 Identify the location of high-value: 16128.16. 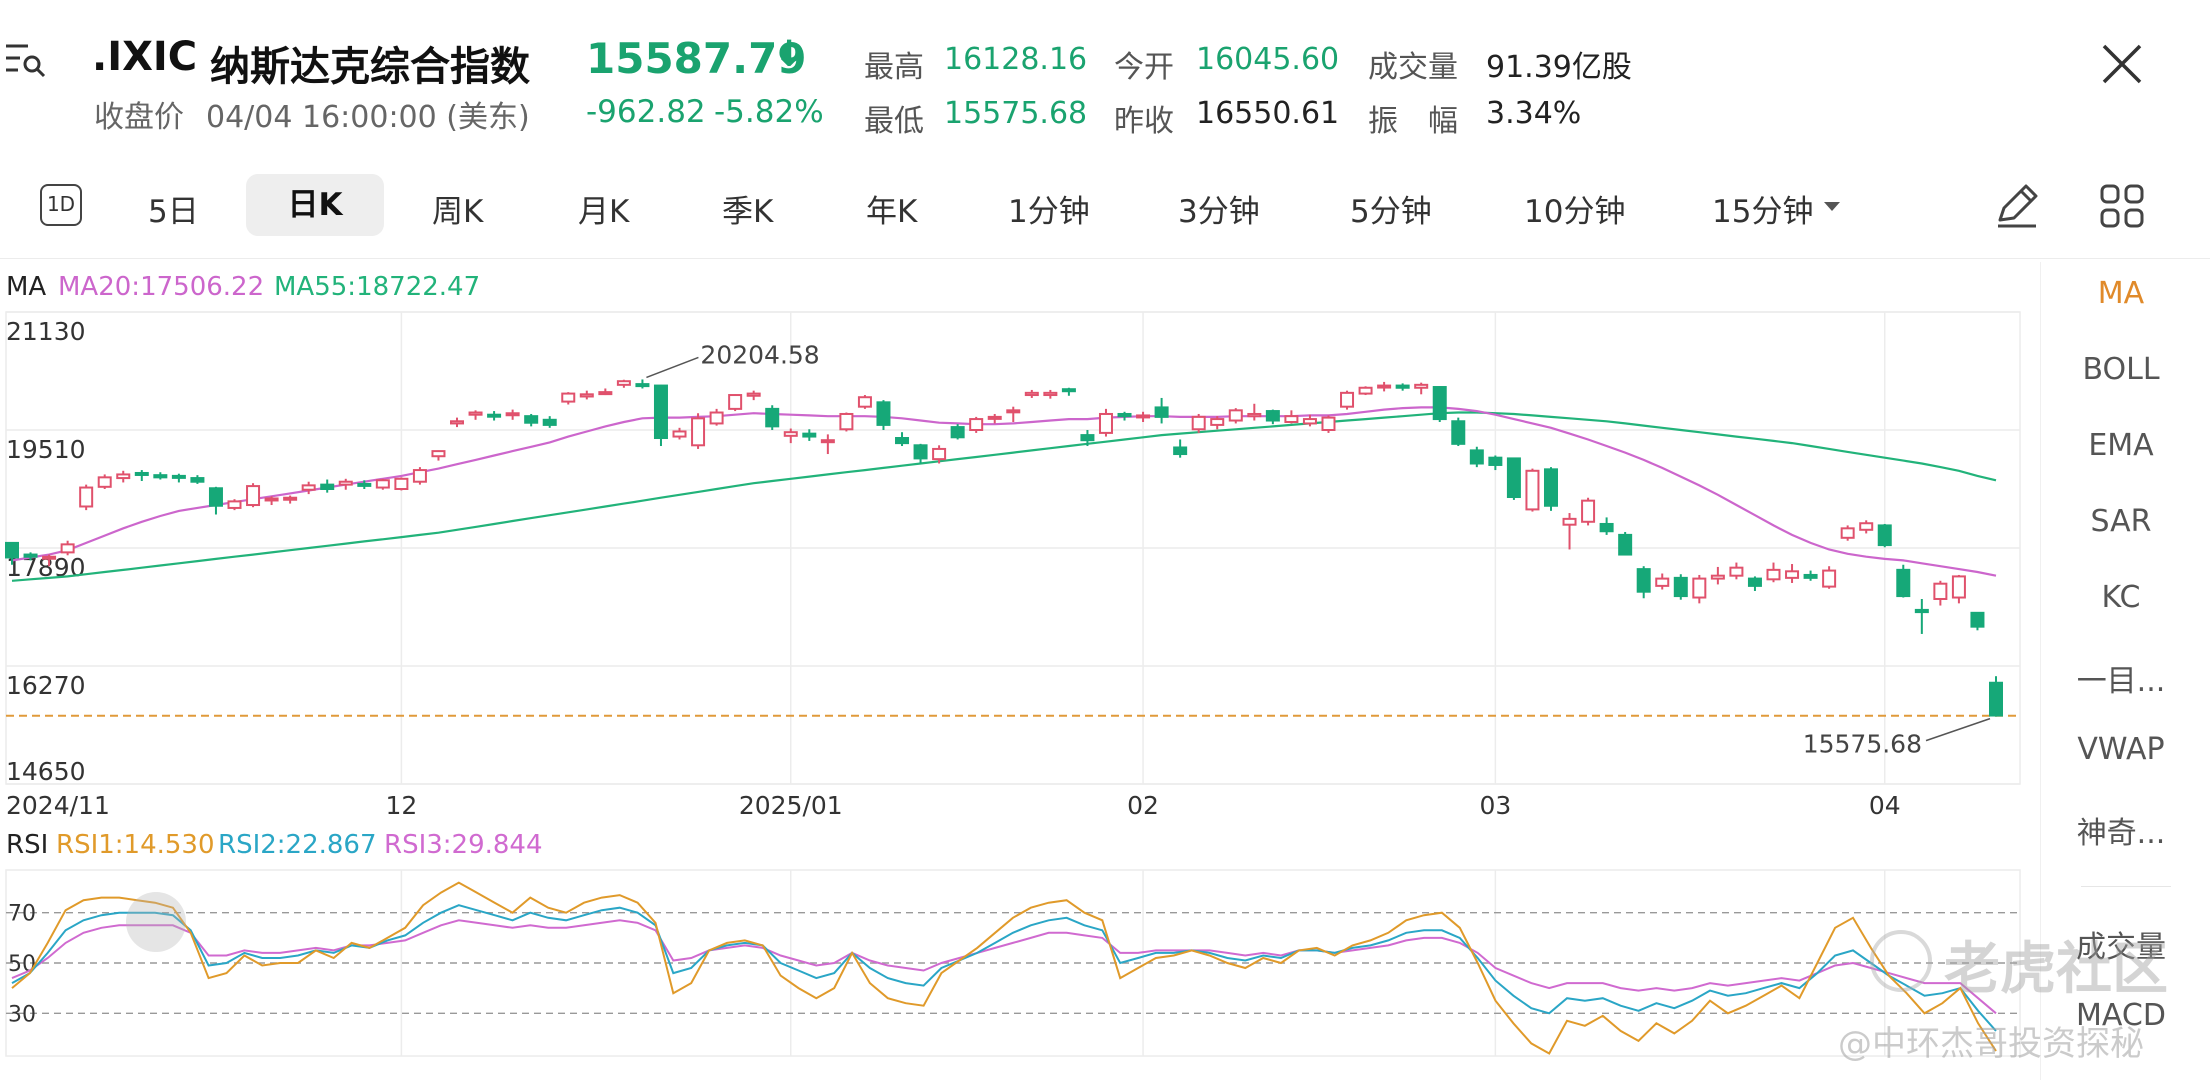
(1016, 59).